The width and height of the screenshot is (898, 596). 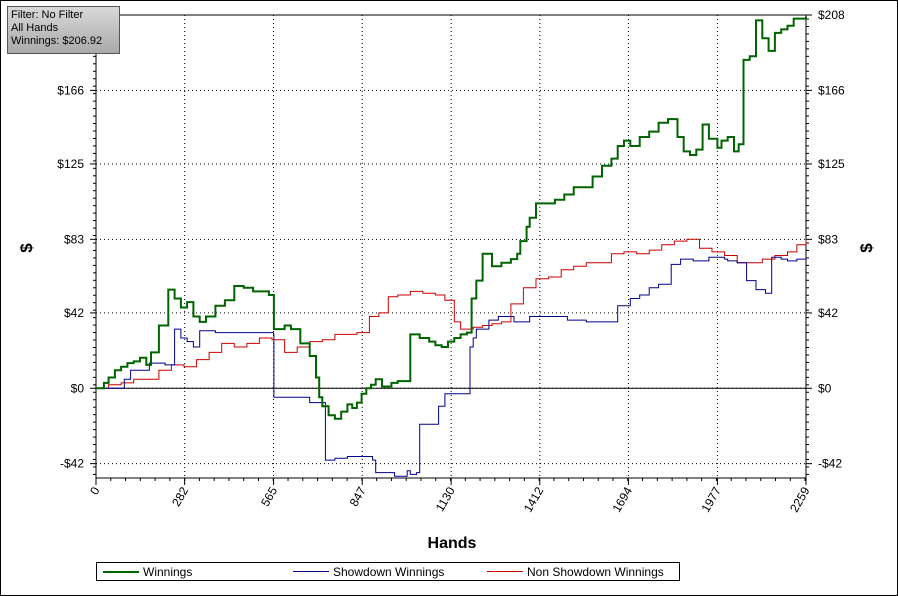 I want to click on legend-swatch-showdown, so click(x=311, y=571).